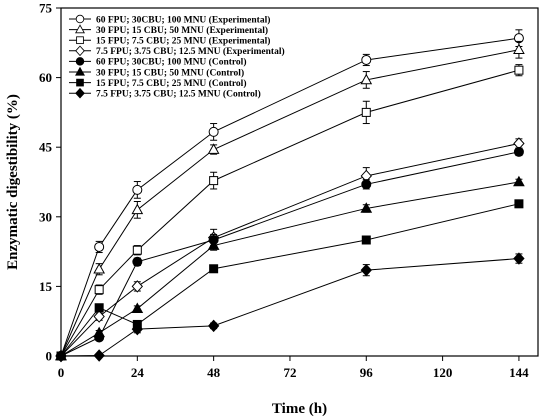  I want to click on x-tick-label: 24, so click(138, 372).